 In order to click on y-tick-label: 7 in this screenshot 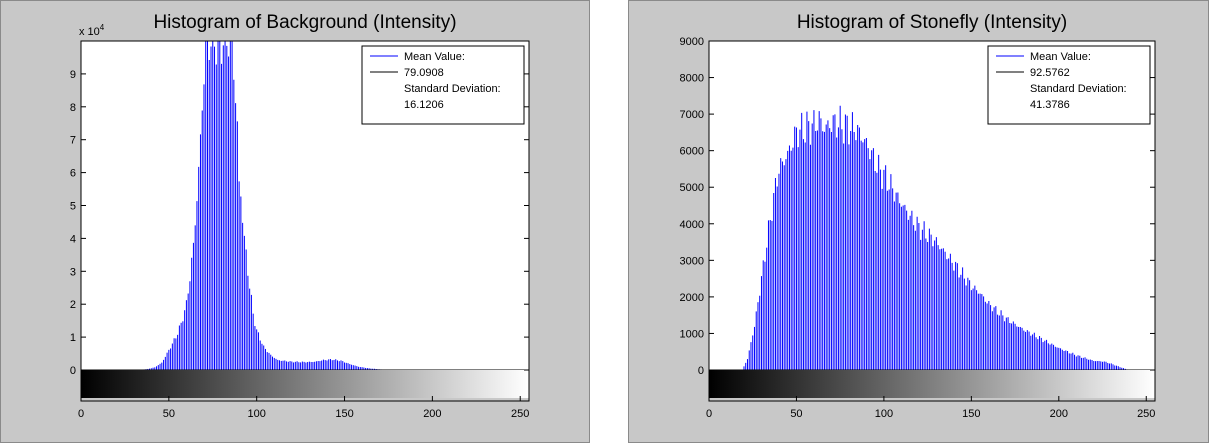, I will do `click(73, 141)`.